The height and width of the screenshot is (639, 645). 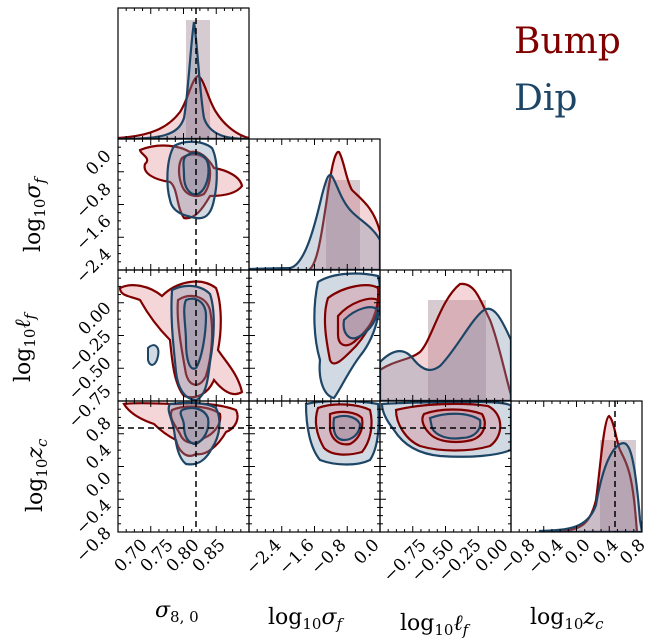 What do you see at coordinates (567, 41) in the screenshot?
I see `legend-bump: Bump` at bounding box center [567, 41].